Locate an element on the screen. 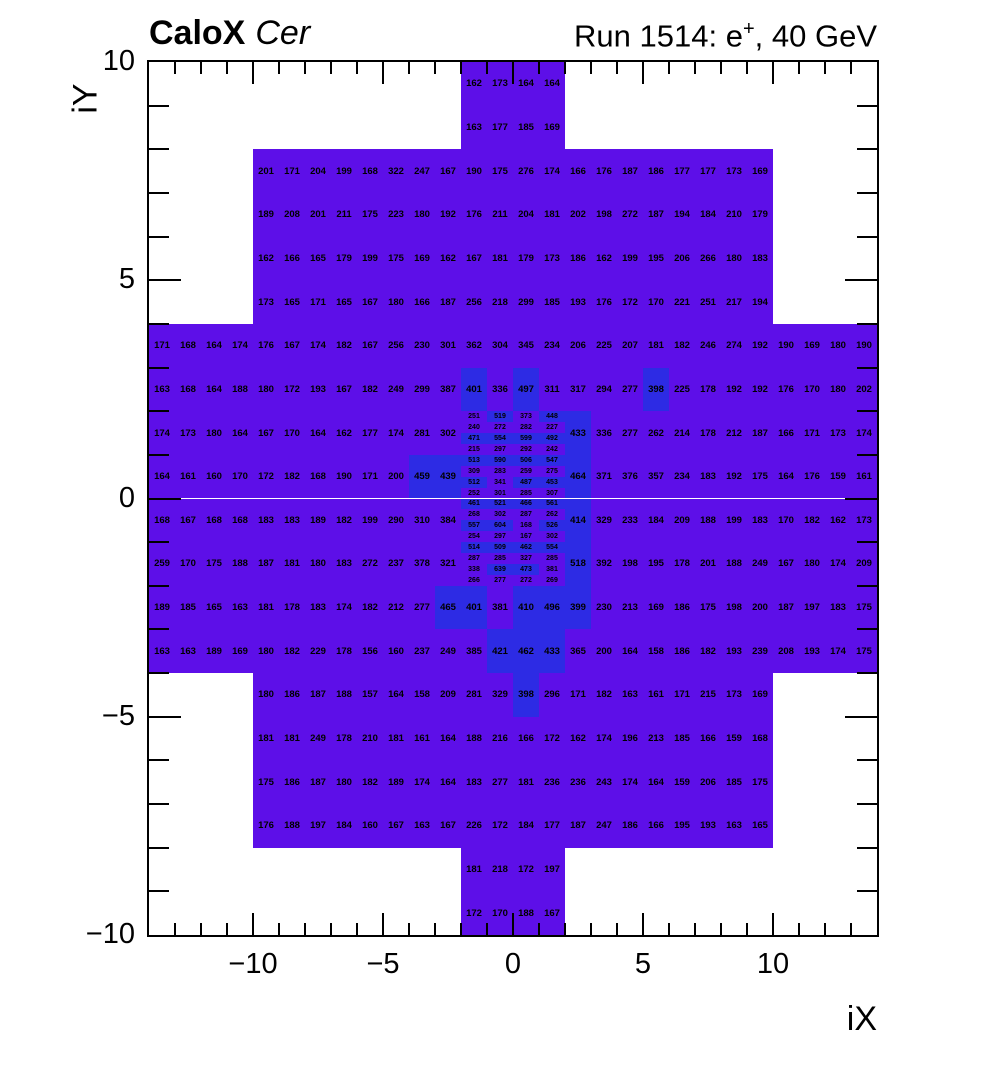 The height and width of the screenshot is (1072, 996). heatmap-cell: 187 is located at coordinates (318, 782).